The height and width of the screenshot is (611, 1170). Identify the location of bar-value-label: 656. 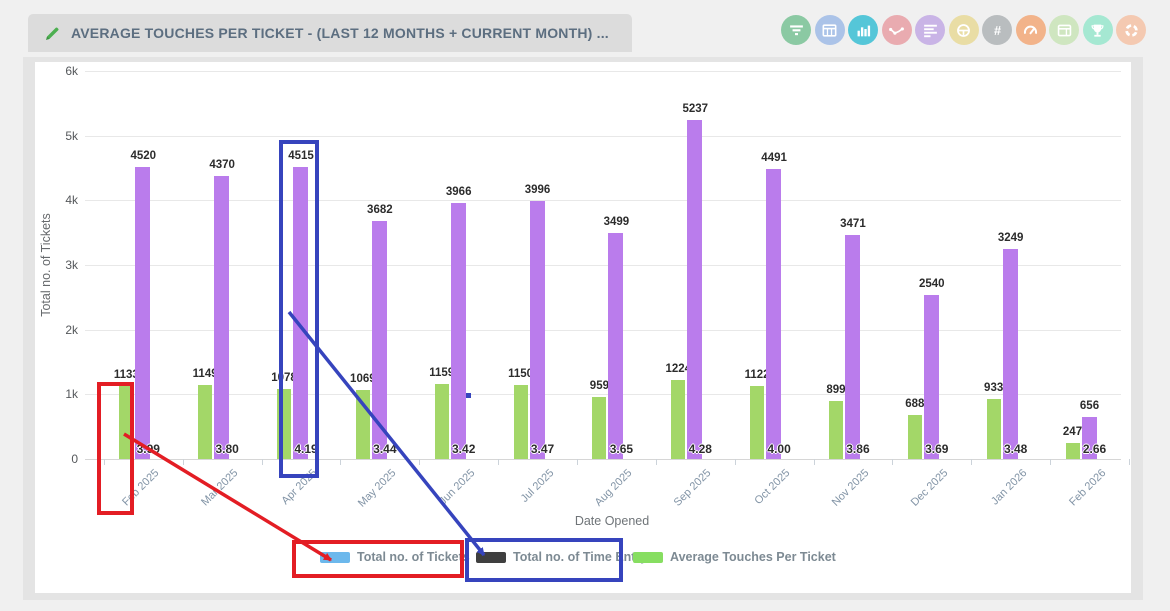
(1089, 406).